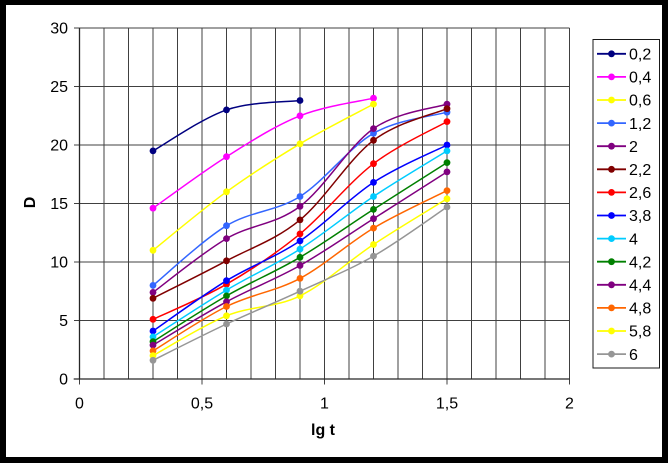 Image resolution: width=668 pixels, height=463 pixels. Describe the element at coordinates (640, 332) in the screenshot. I see `svg-text: 5,8` at that location.